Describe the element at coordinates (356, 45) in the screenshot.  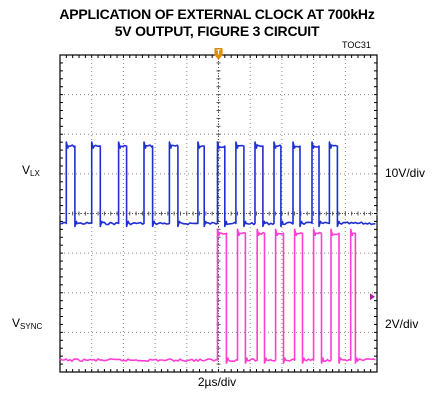
I see `figure-id: TOC31` at that location.